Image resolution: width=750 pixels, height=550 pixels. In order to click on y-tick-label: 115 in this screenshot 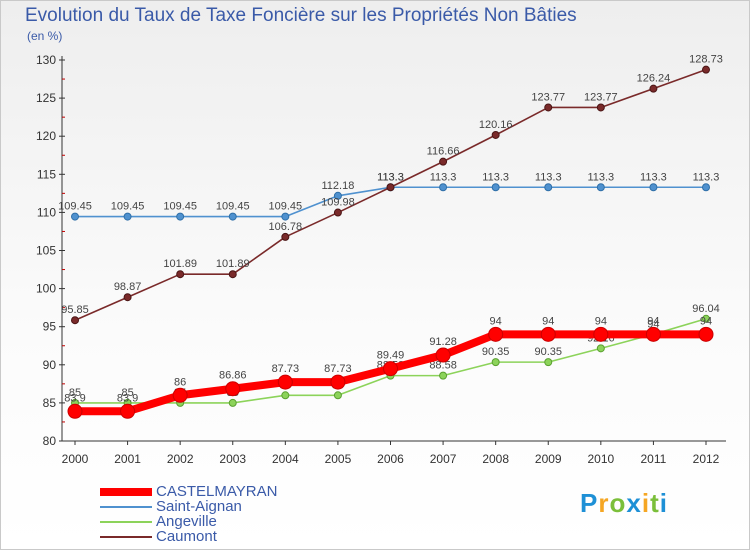, I will do `click(46, 174)`.